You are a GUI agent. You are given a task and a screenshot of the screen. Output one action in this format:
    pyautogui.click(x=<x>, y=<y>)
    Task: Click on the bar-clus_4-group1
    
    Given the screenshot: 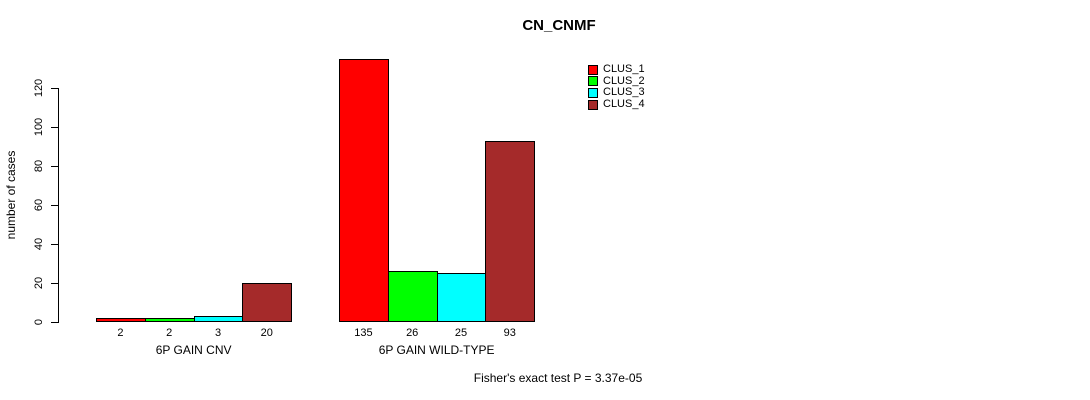 What is the action you would take?
    pyautogui.click(x=267, y=303)
    